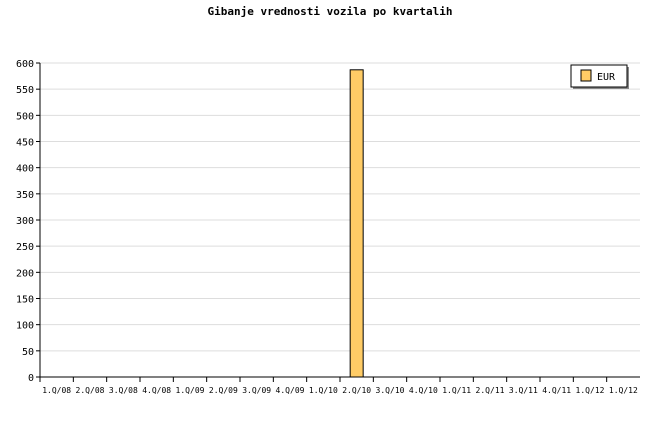  Describe the element at coordinates (25, 195) in the screenshot. I see `y-tick-label: 350` at that location.